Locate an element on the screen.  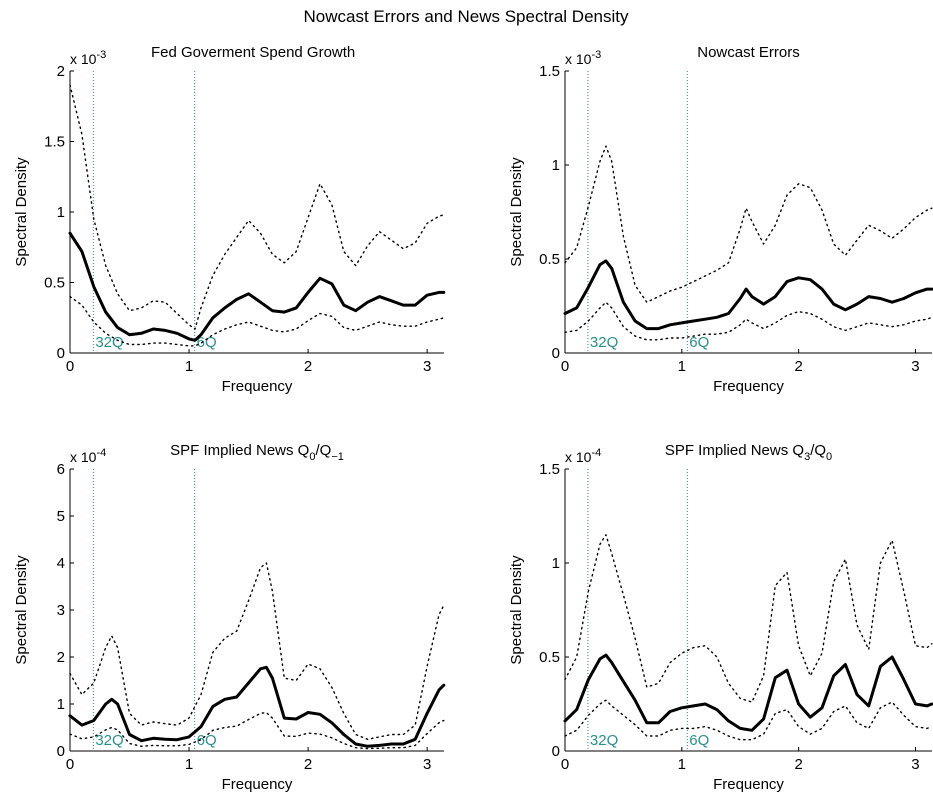
y-tick-label: 4 is located at coordinates (61, 563).